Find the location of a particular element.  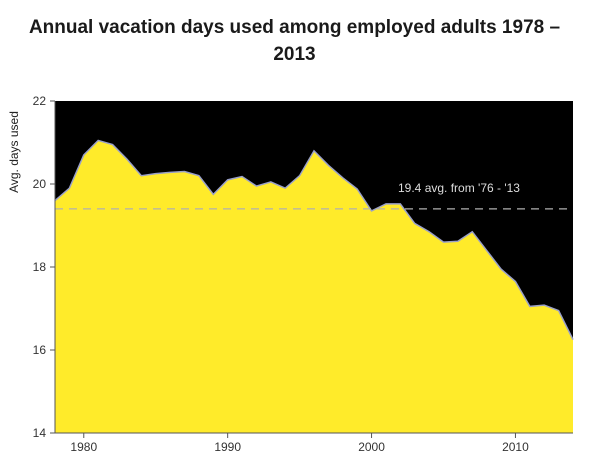

x-tick-label: 1990 is located at coordinates (227, 447).